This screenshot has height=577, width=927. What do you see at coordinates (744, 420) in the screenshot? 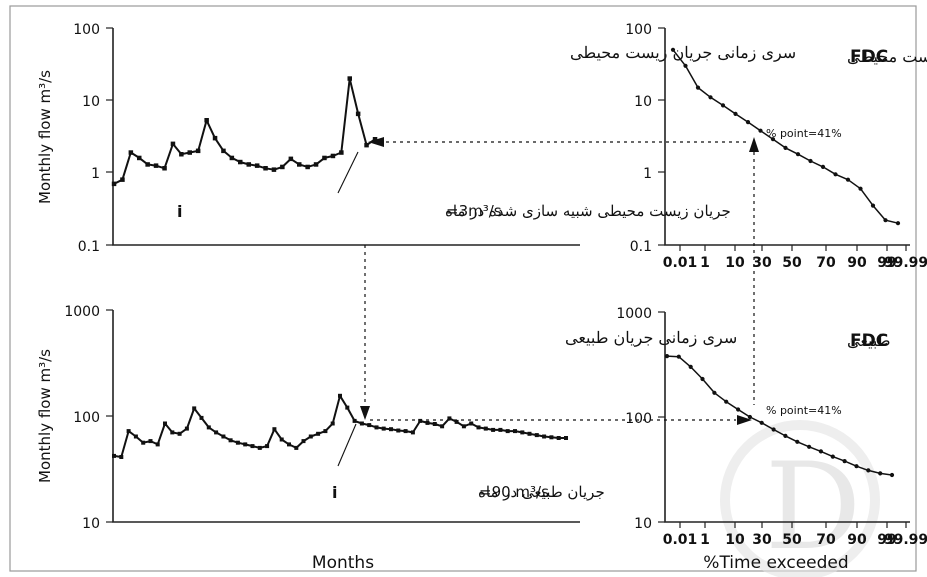
I see `guide-natural-arrow-right` at bounding box center [744, 420].